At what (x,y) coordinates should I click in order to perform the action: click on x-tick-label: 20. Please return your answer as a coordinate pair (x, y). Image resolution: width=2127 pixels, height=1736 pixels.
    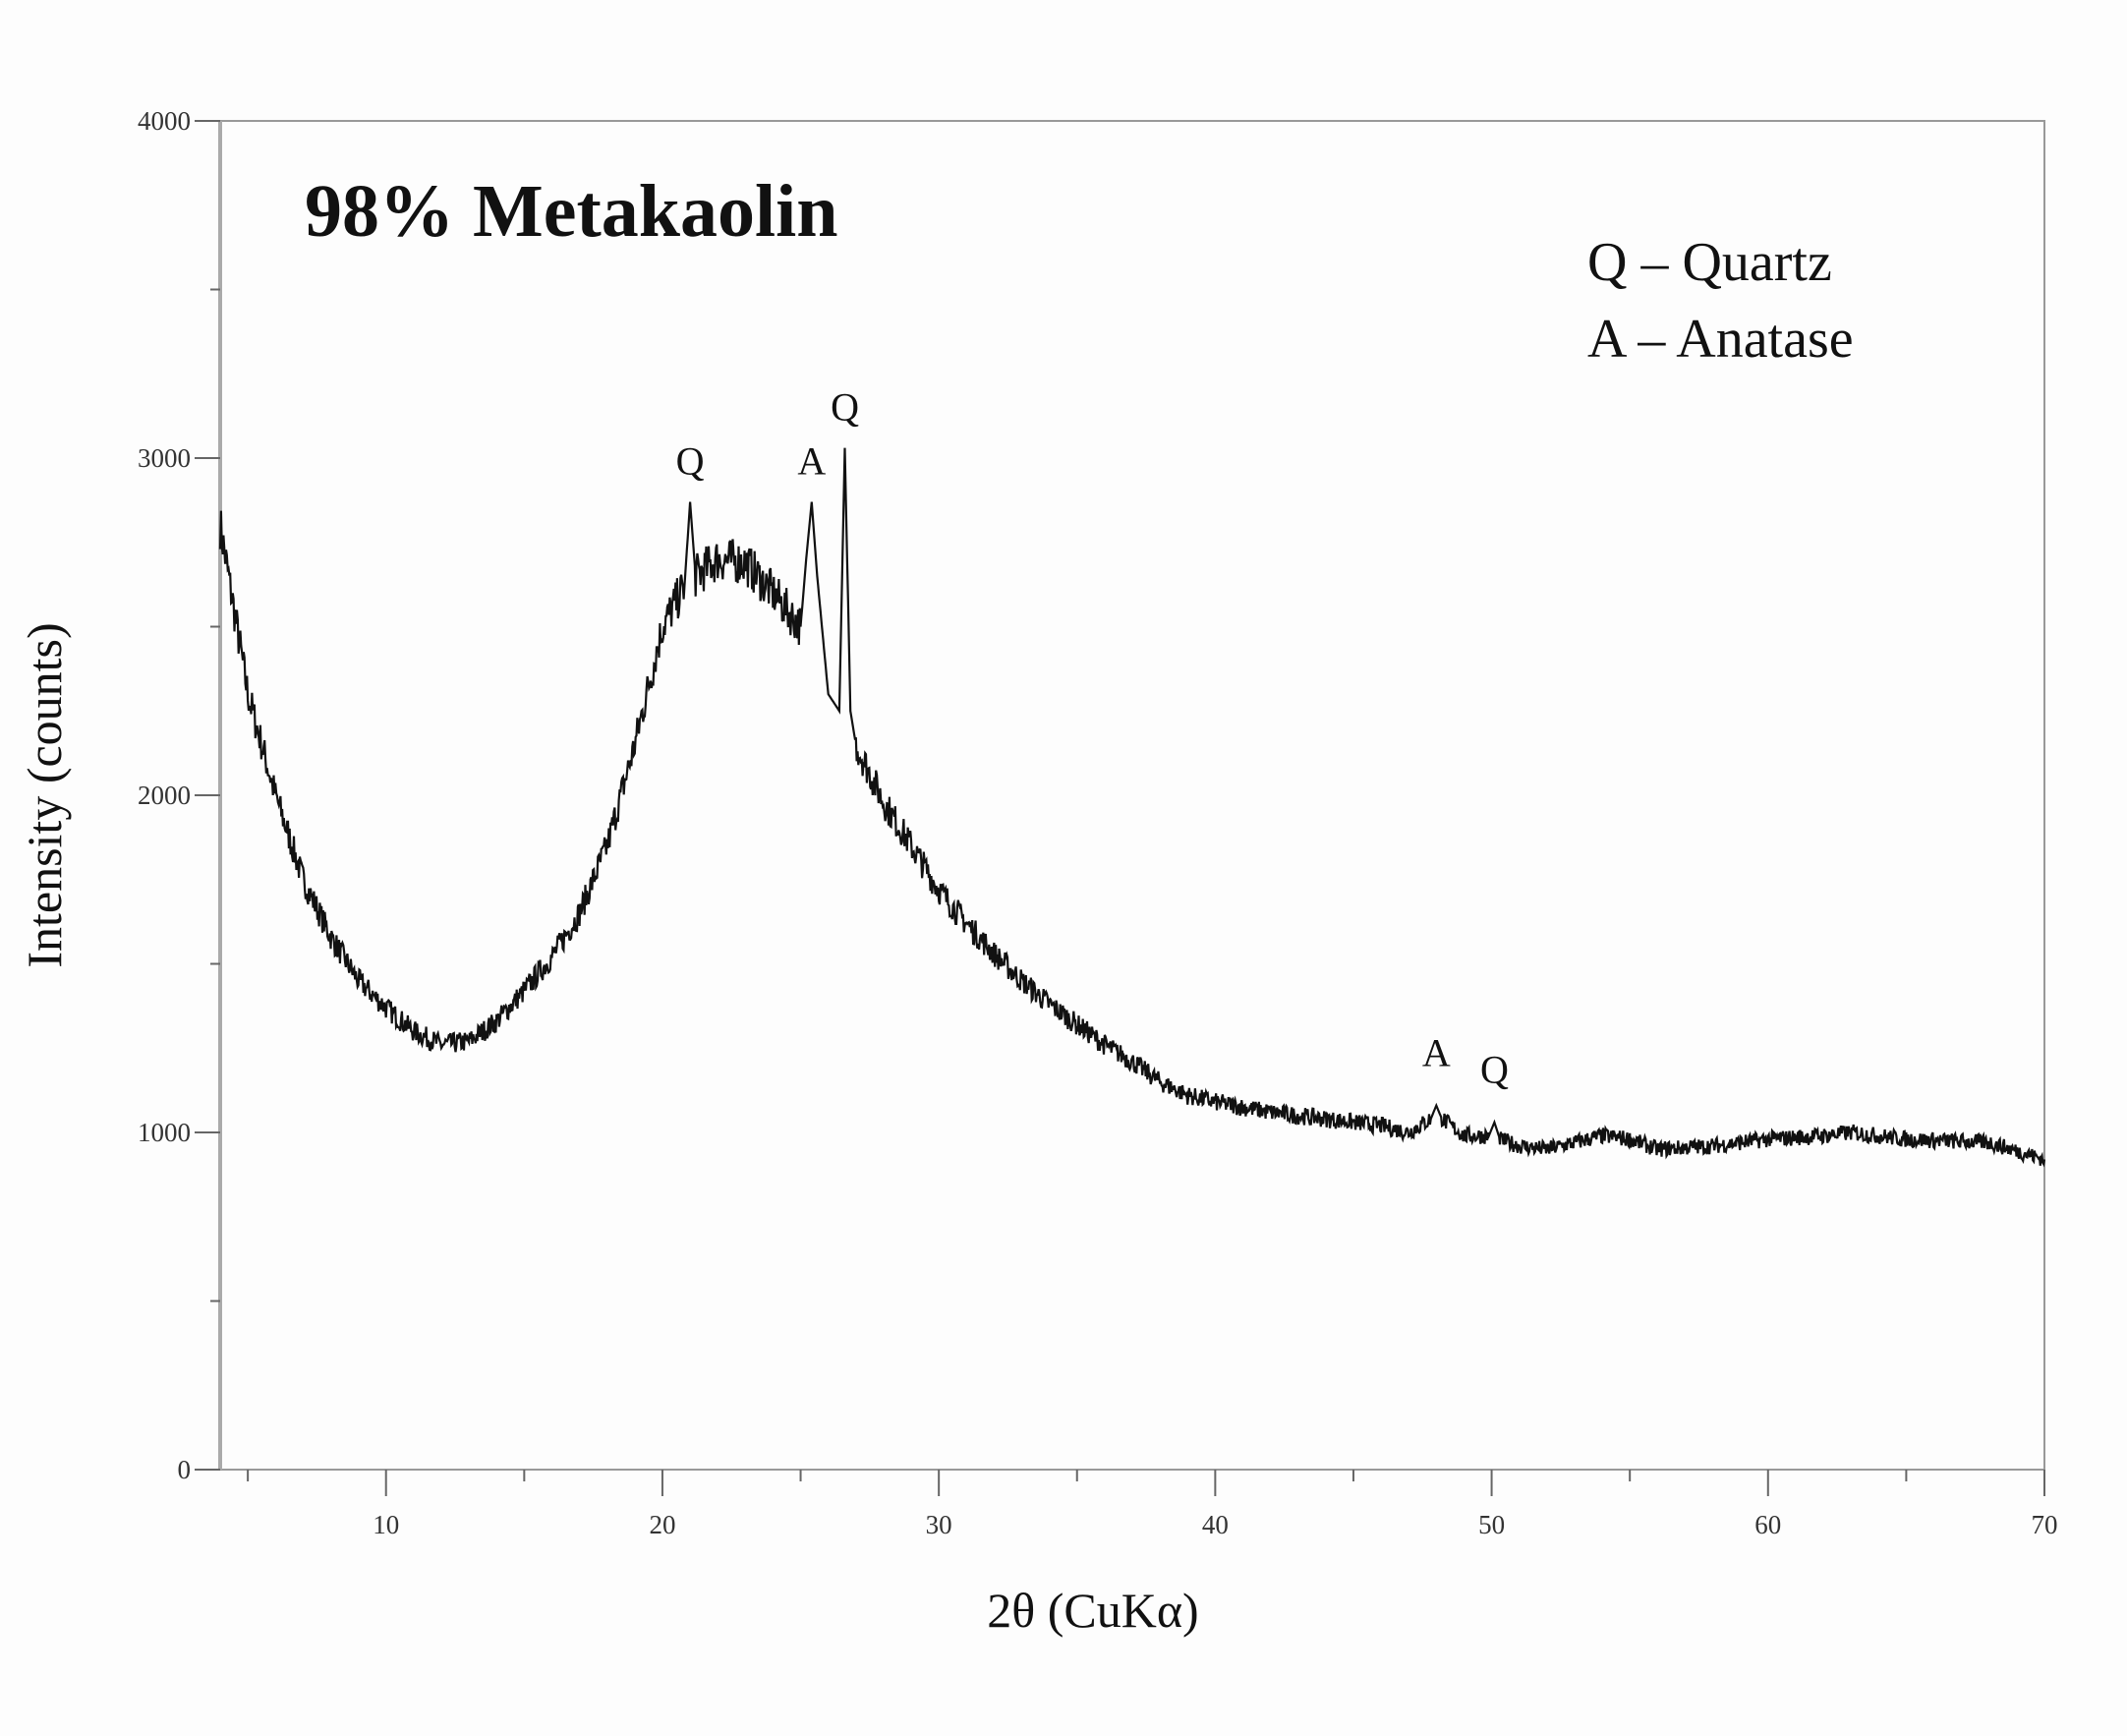
    Looking at the image, I should click on (662, 1524).